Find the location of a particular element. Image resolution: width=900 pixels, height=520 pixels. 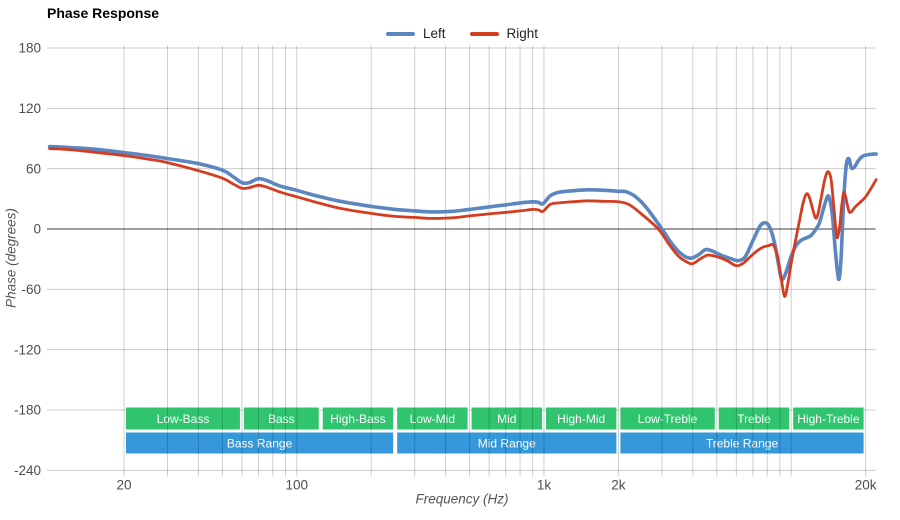

range-band-label-bass-range: Bass Range is located at coordinates (260, 444).